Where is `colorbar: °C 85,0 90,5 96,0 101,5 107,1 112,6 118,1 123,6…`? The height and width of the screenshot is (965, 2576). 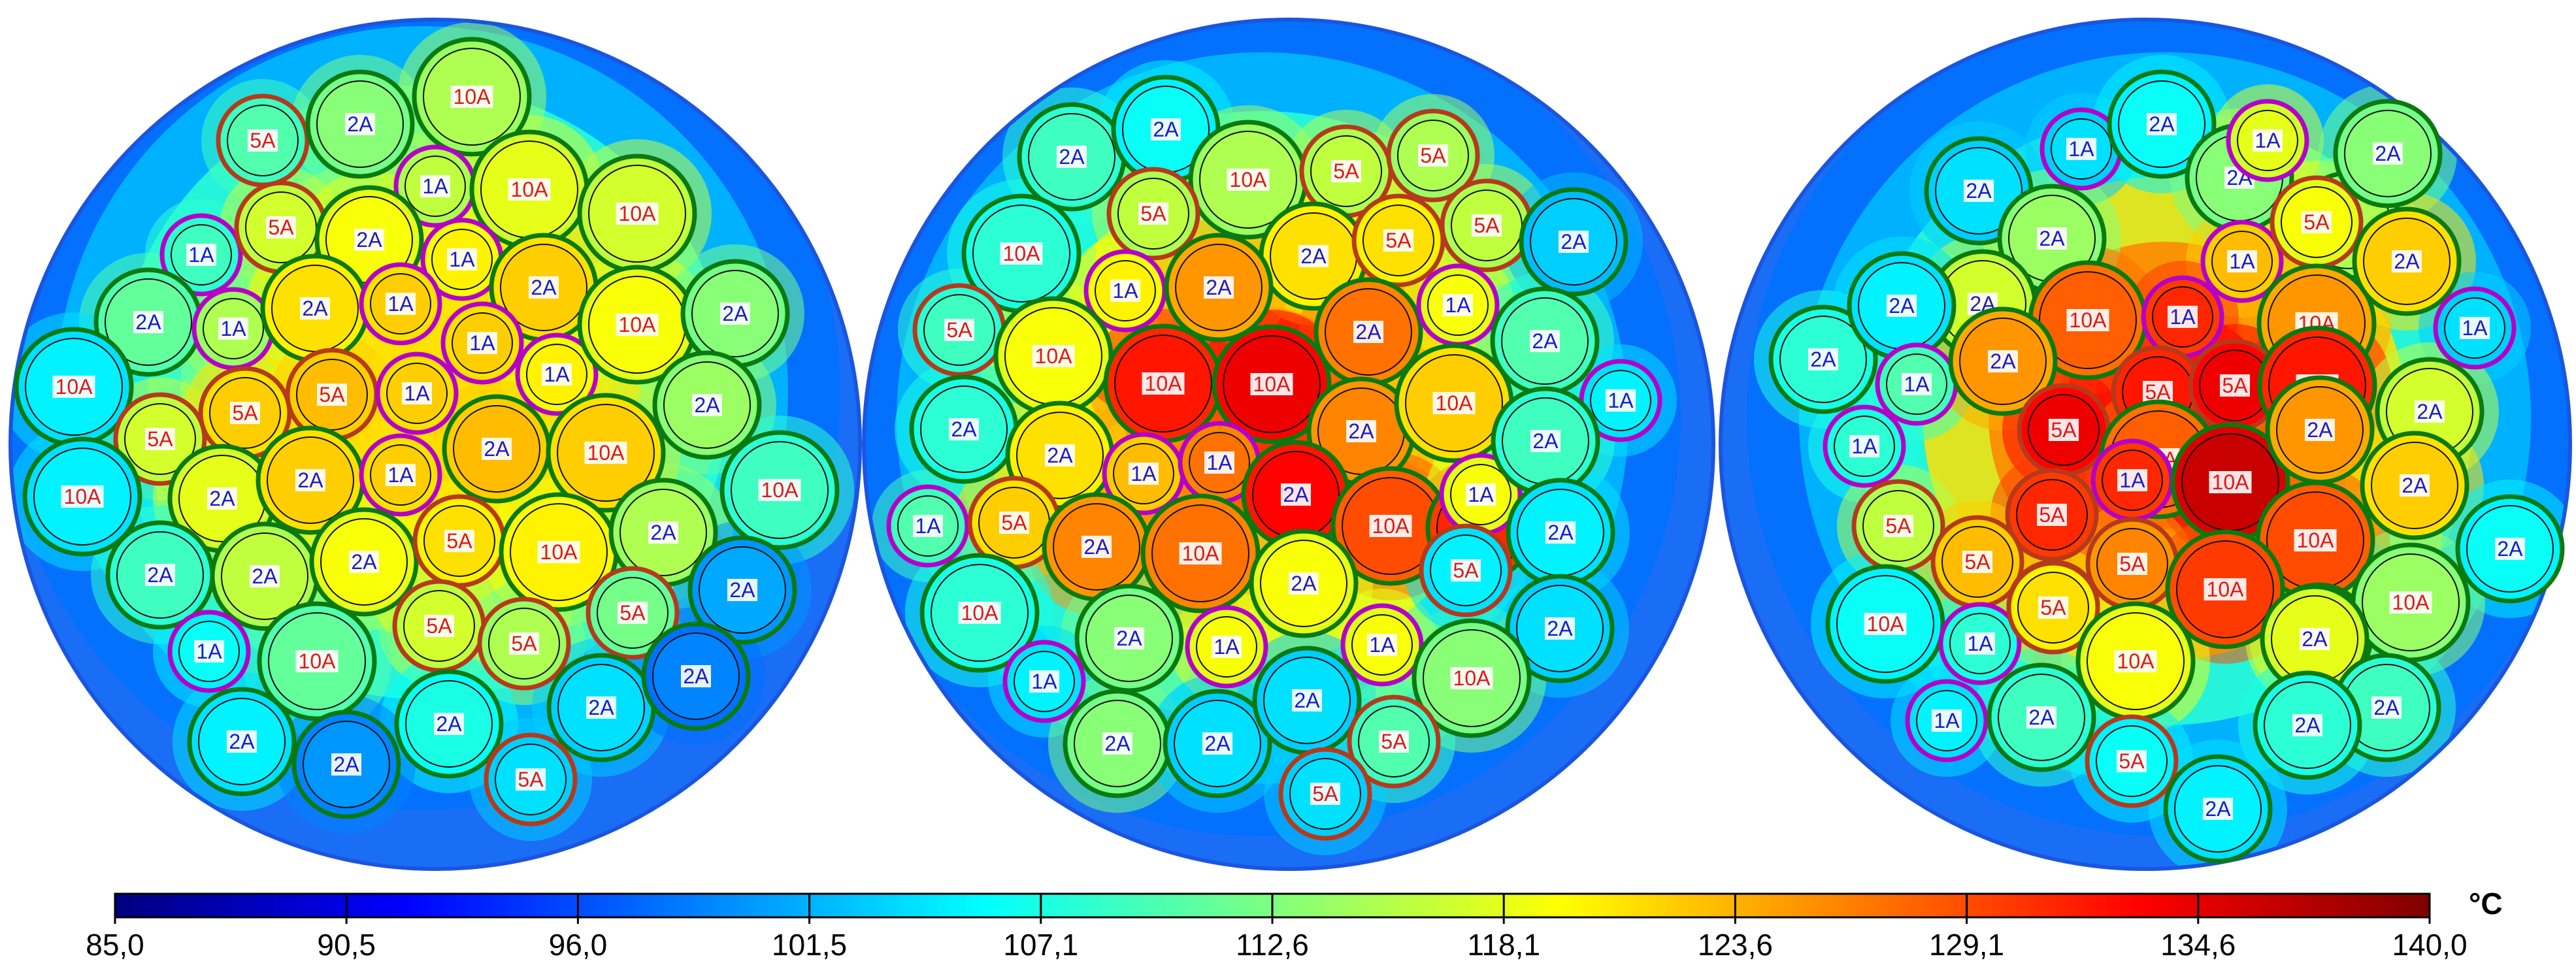 colorbar: °C 85,0 90,5 96,0 101,5 107,1 112,6 118,1 123,6… is located at coordinates (1294, 924).